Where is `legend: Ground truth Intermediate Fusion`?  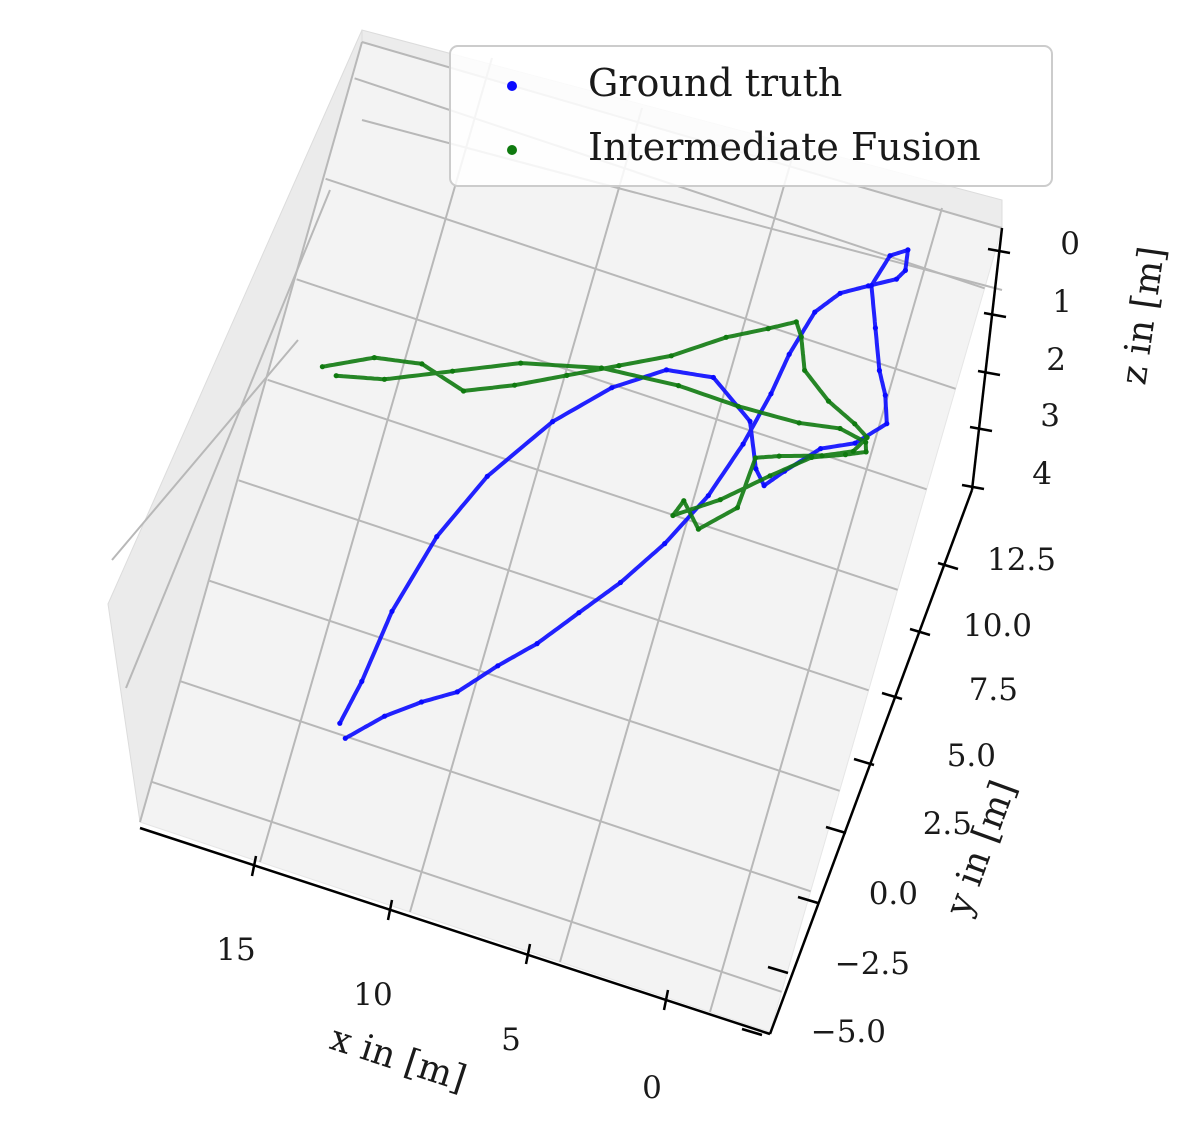 legend: Ground truth Intermediate Fusion is located at coordinates (751, 116).